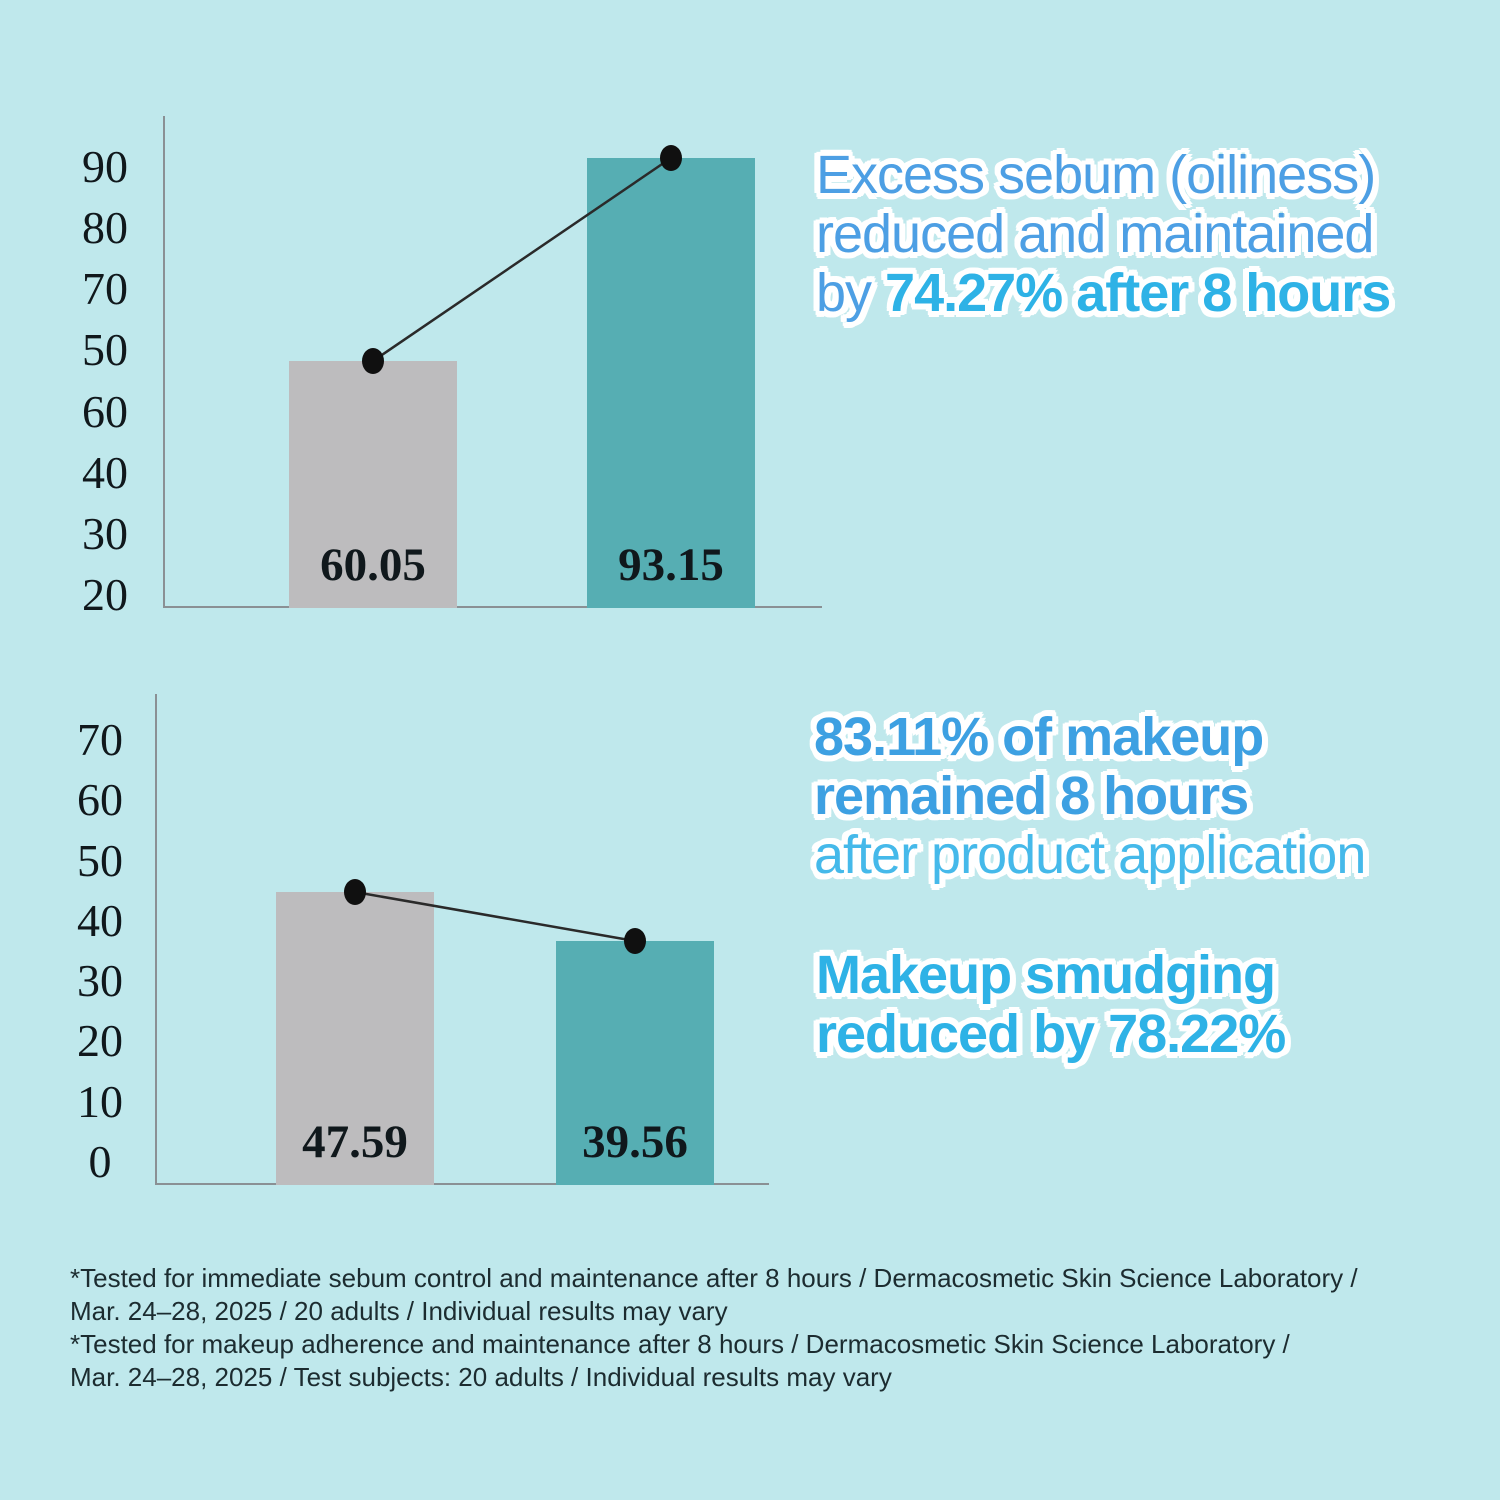 Image resolution: width=1500 pixels, height=1500 pixels. What do you see at coordinates (373, 484) in the screenshot?
I see `bar-left-gray: 60.05` at bounding box center [373, 484].